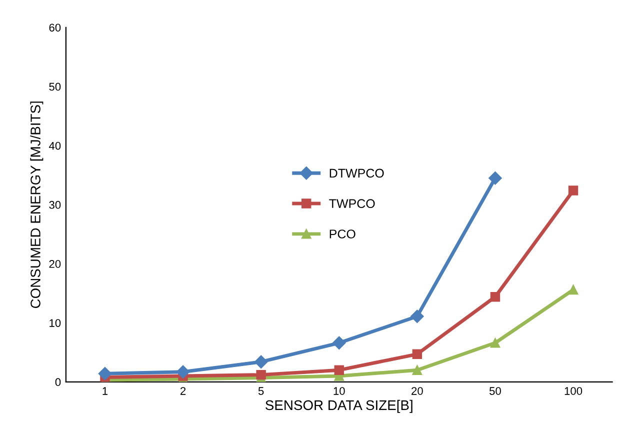 The width and height of the screenshot is (628, 422). What do you see at coordinates (55, 264) in the screenshot?
I see `y-tick-label: 20` at bounding box center [55, 264].